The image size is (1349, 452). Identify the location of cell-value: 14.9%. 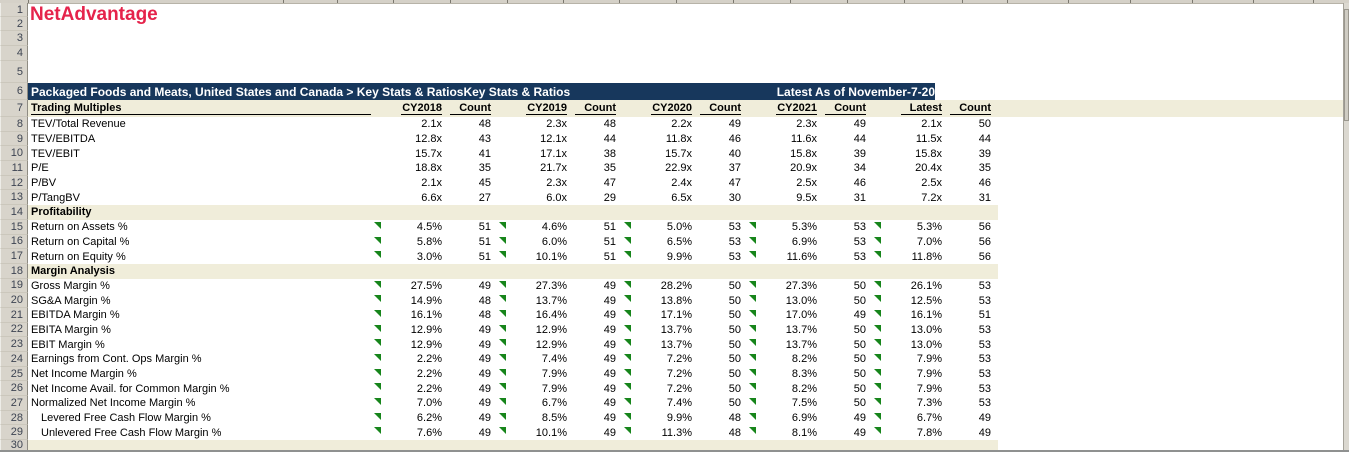
(411, 300).